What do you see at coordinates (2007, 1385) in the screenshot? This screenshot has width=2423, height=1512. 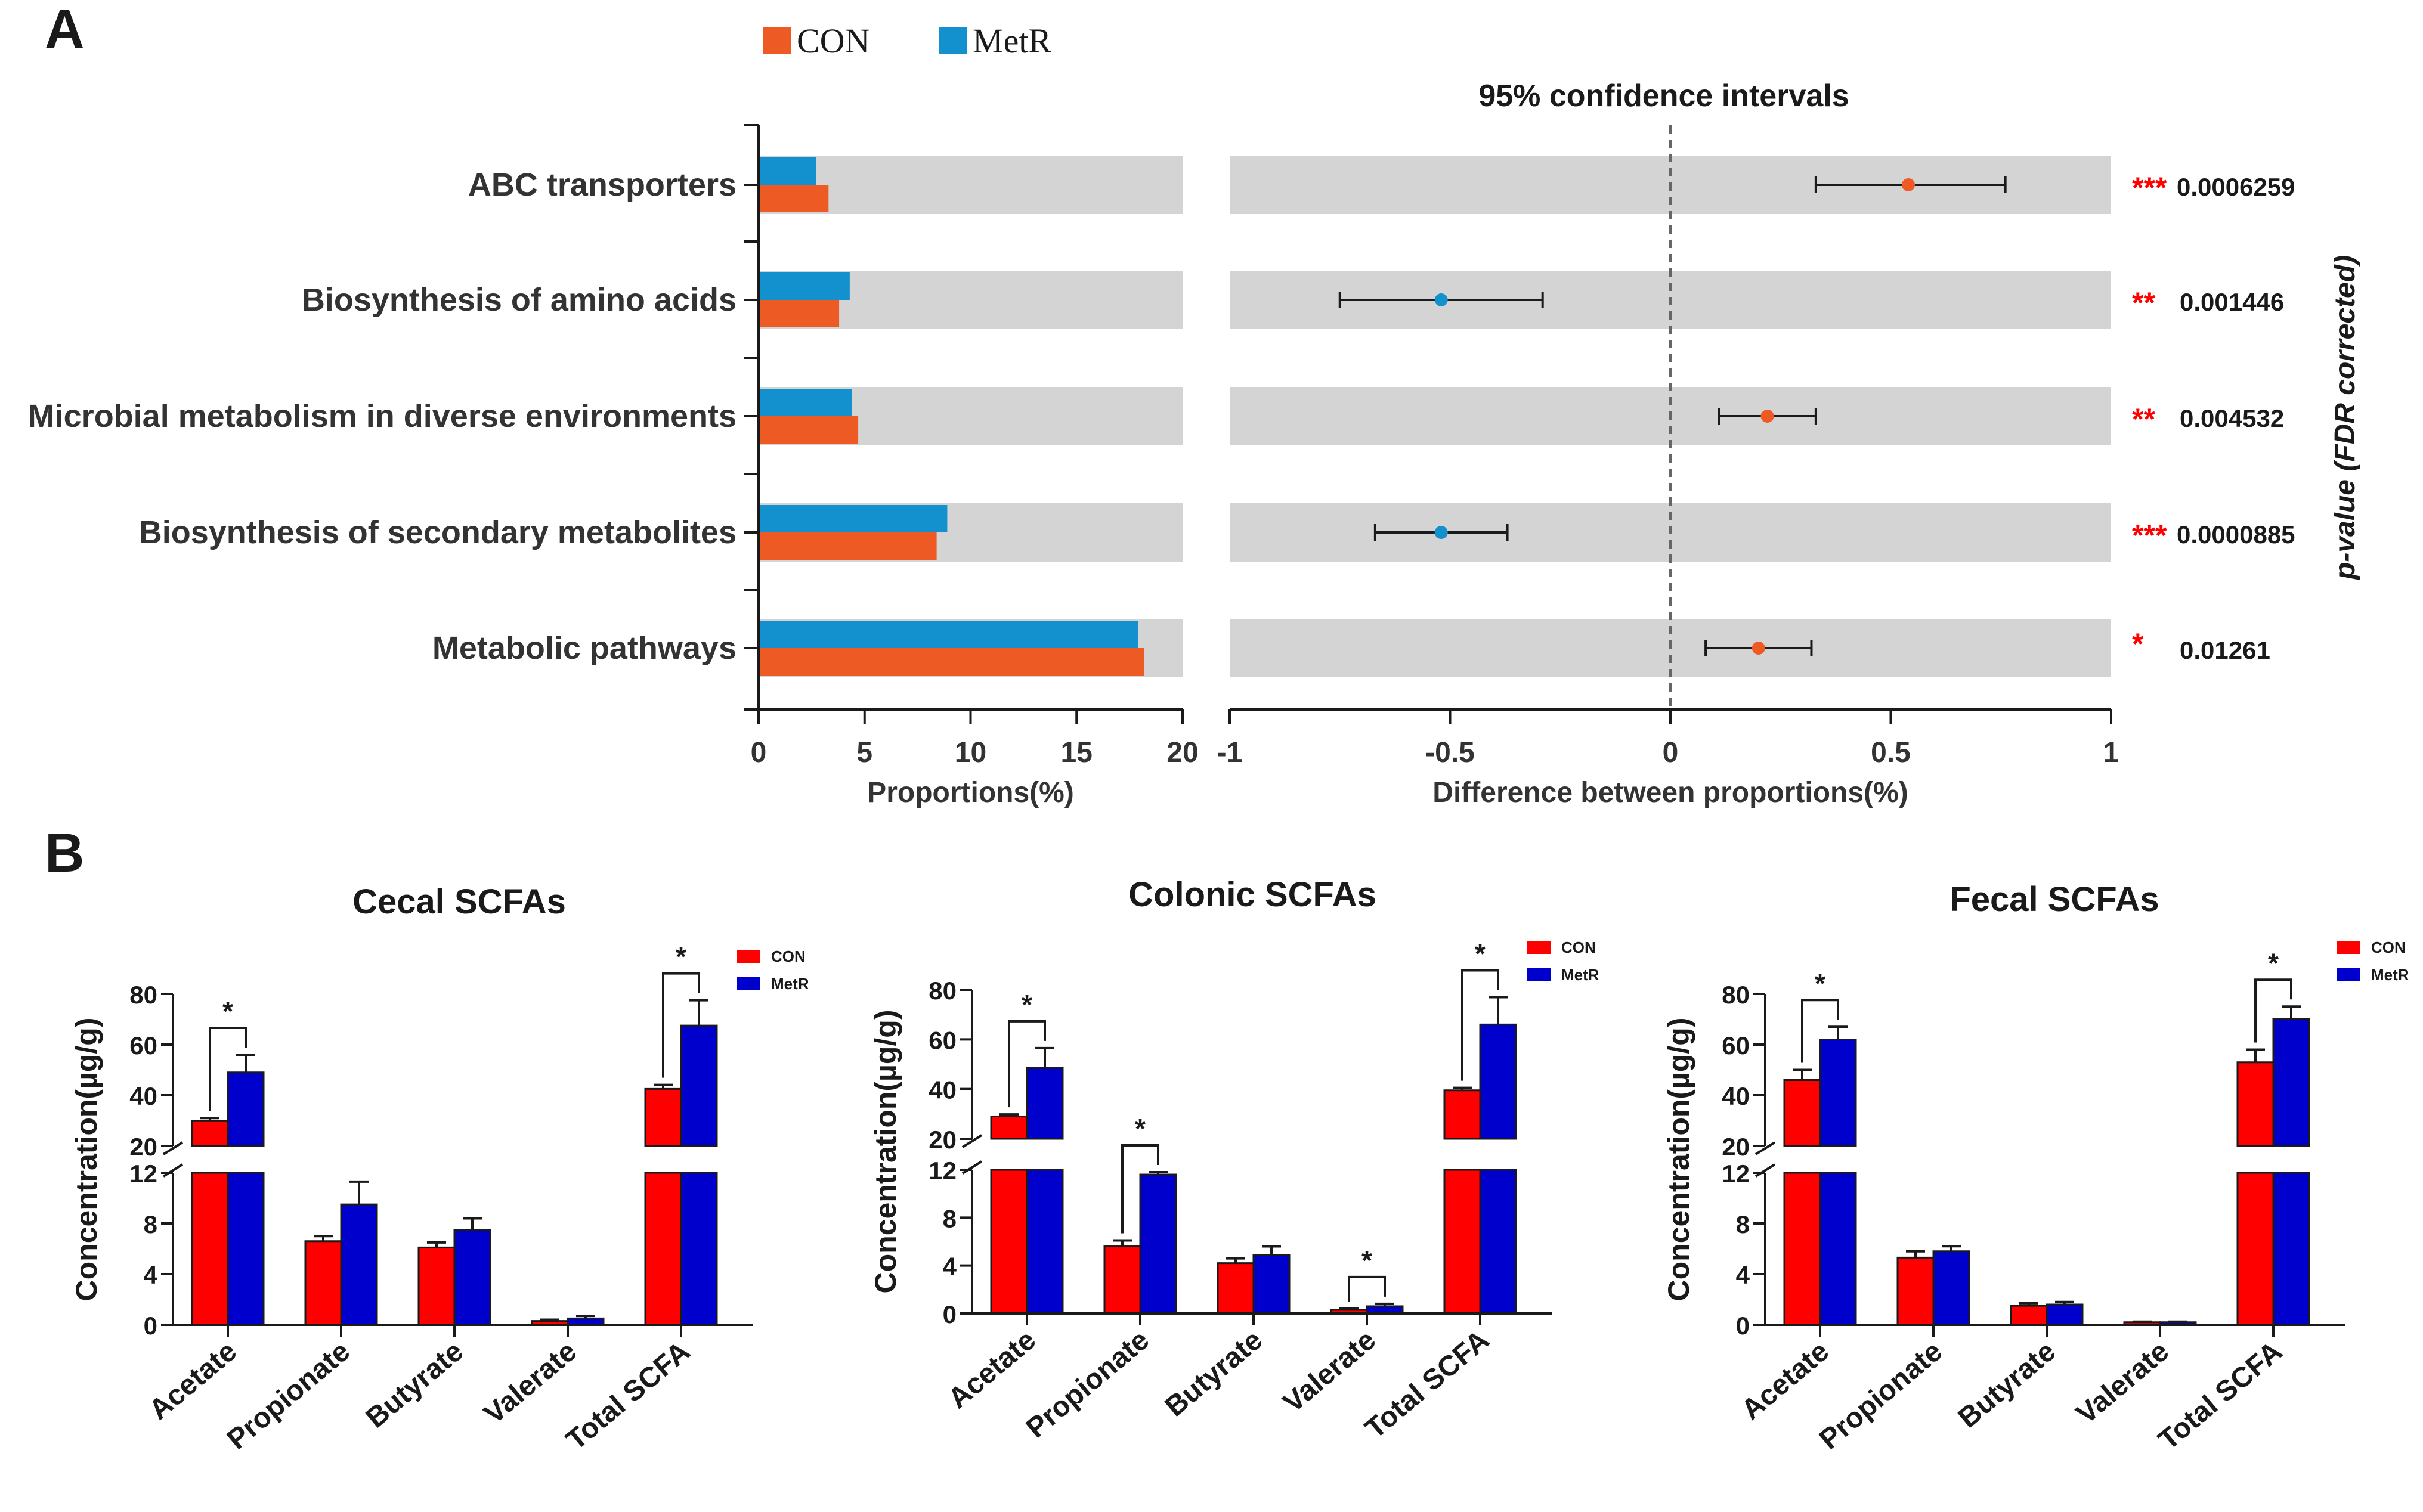 I see `scfa-category-label-butyrate: Butyrate` at bounding box center [2007, 1385].